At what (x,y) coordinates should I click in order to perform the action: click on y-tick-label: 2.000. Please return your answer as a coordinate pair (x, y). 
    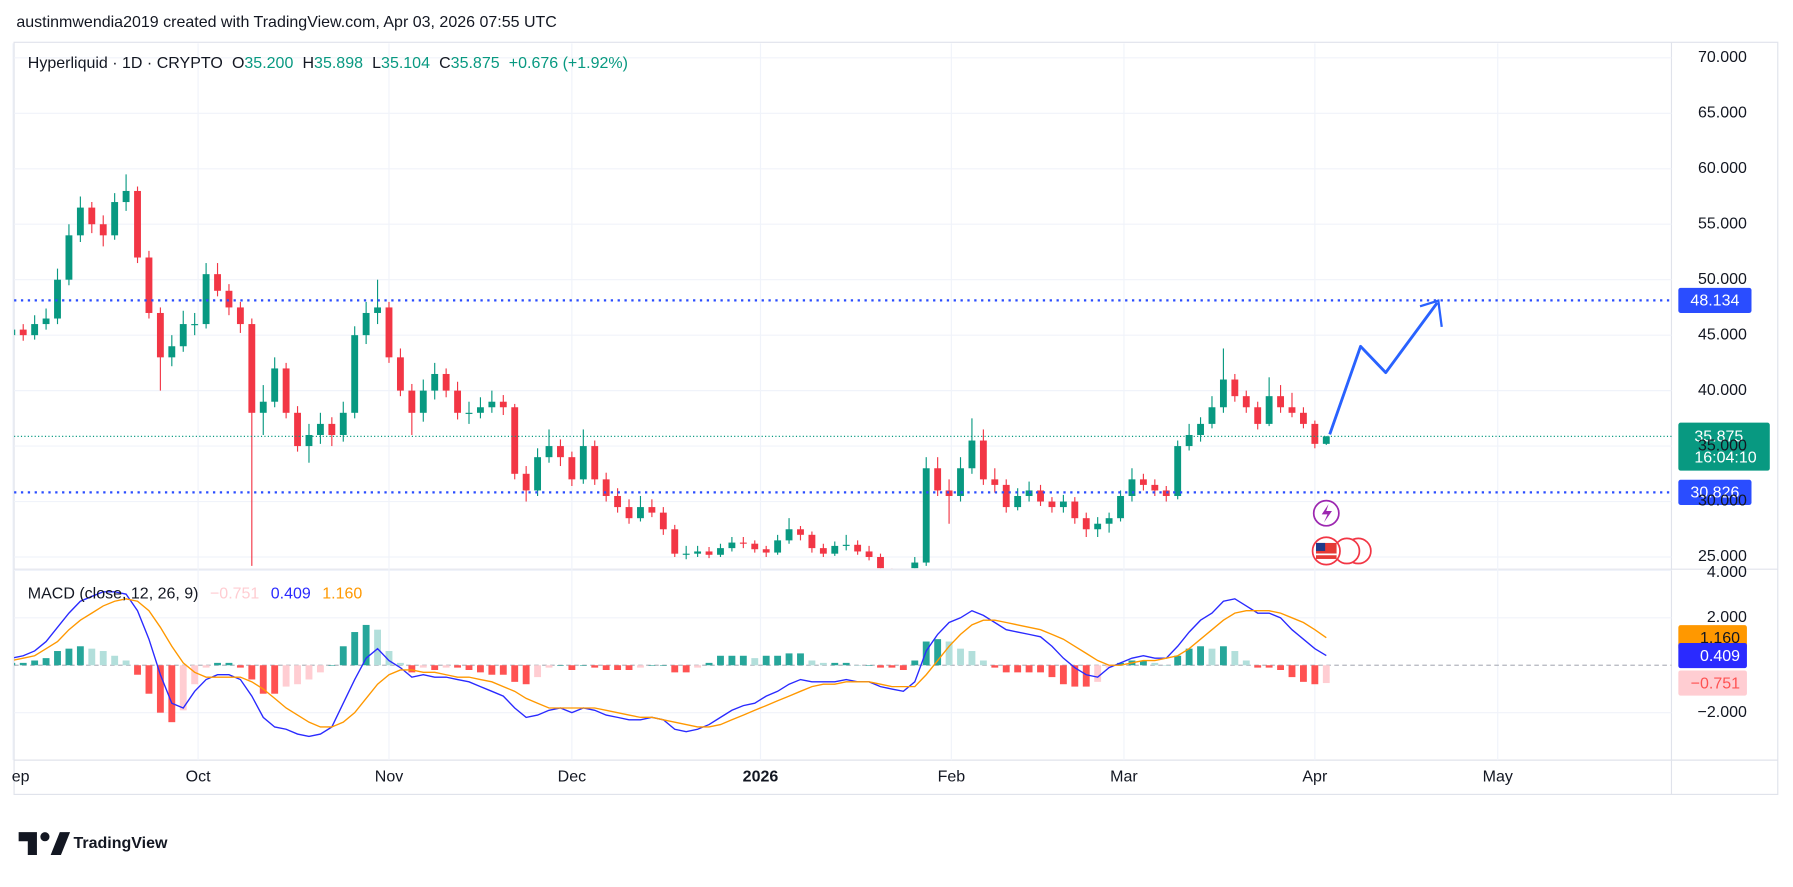
    Looking at the image, I should click on (1727, 617).